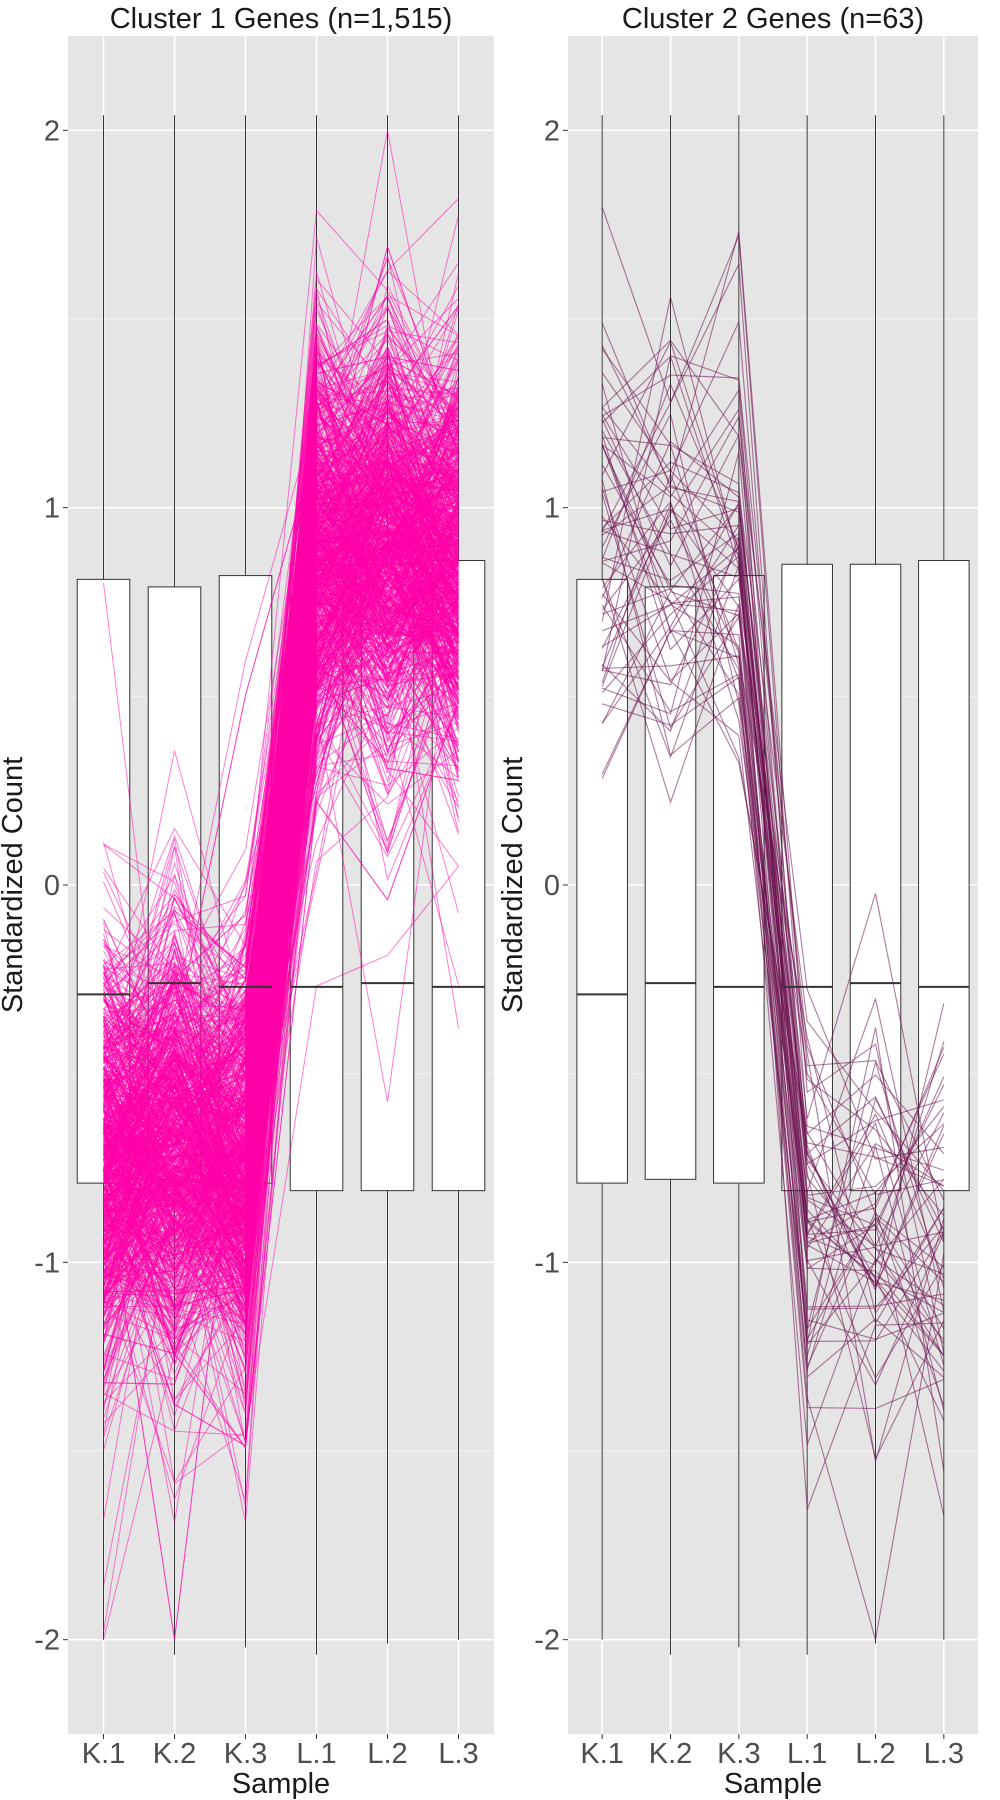 This screenshot has width=1000, height=1800. What do you see at coordinates (875, 877) in the screenshot?
I see `boxplot-box-L.2` at bounding box center [875, 877].